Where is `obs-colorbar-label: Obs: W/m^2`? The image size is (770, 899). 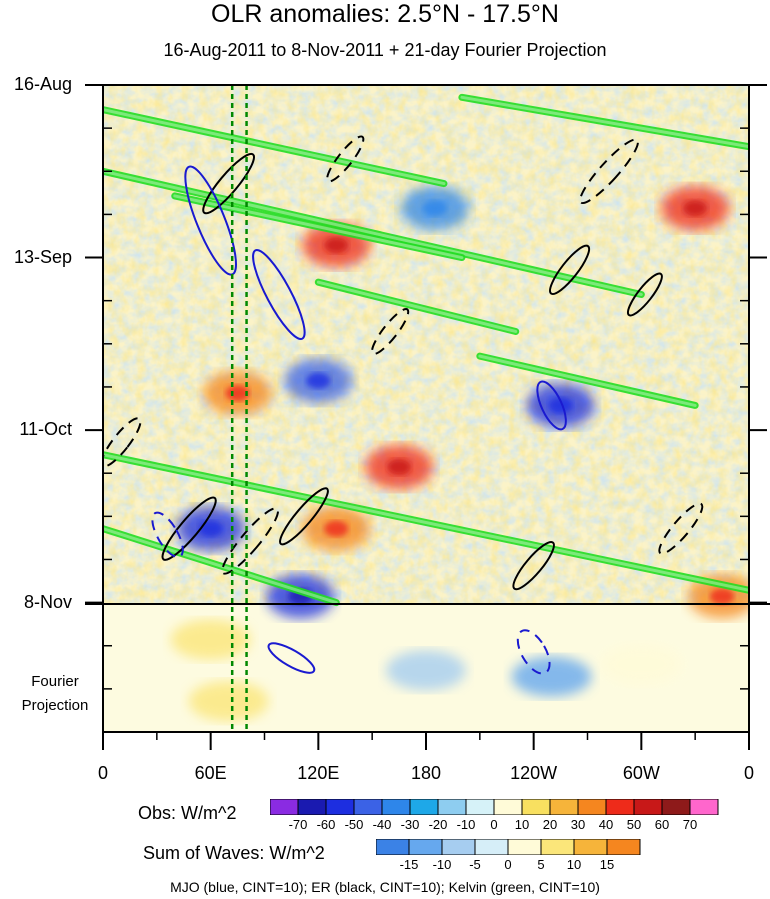
obs-colorbar-label: Obs: W/m^2 is located at coordinates (187, 813).